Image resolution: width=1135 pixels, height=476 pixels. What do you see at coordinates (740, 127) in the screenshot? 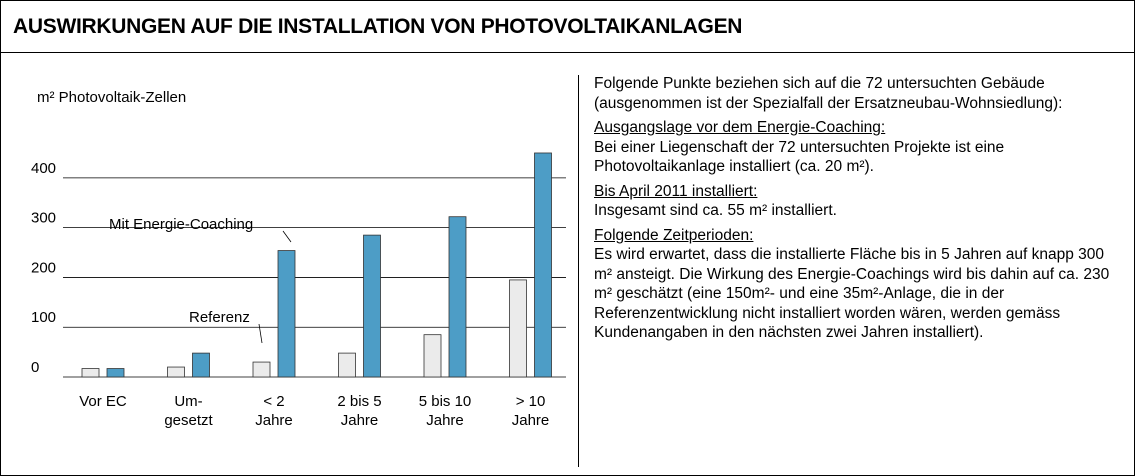
I see `section-heading: Ausgangslage vor dem Energie-Coaching:` at bounding box center [740, 127].